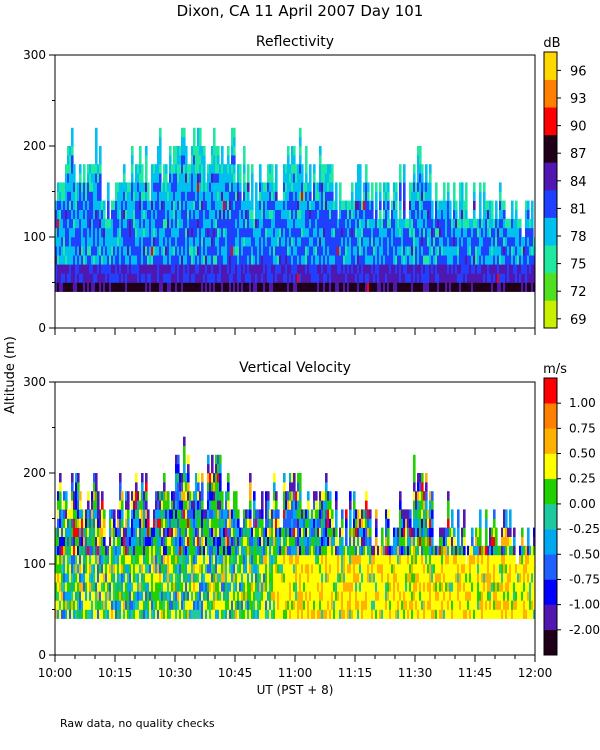 The image size is (600, 750). What do you see at coordinates (535, 673) in the screenshot?
I see `x-tick-label: 12:00` at bounding box center [535, 673].